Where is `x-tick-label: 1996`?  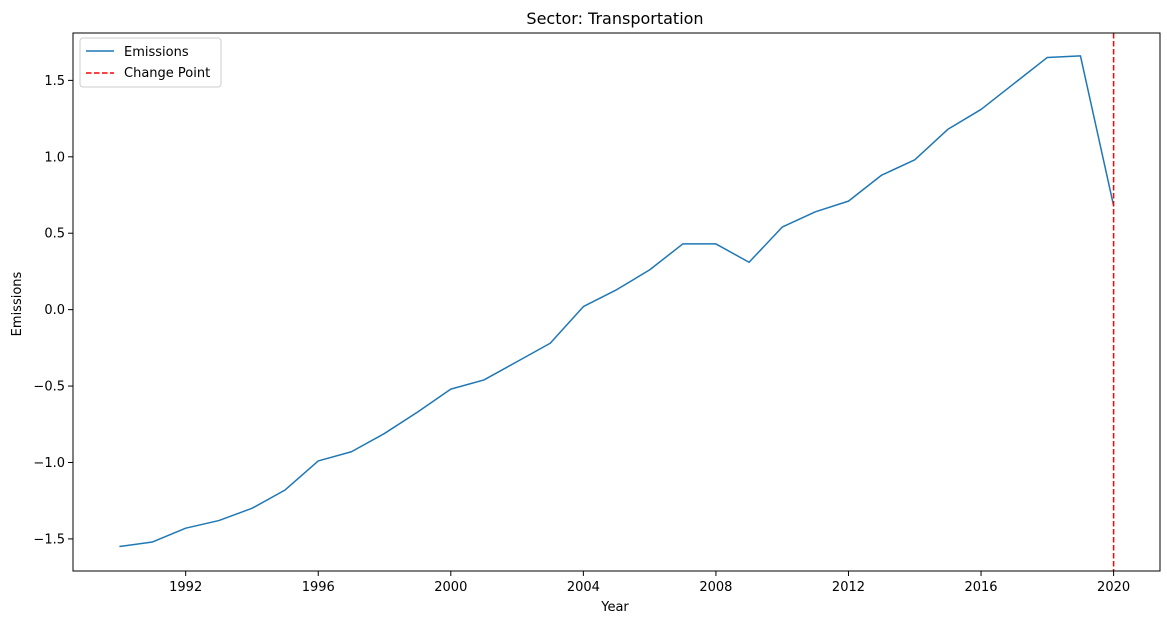
x-tick-label: 1996 is located at coordinates (318, 587).